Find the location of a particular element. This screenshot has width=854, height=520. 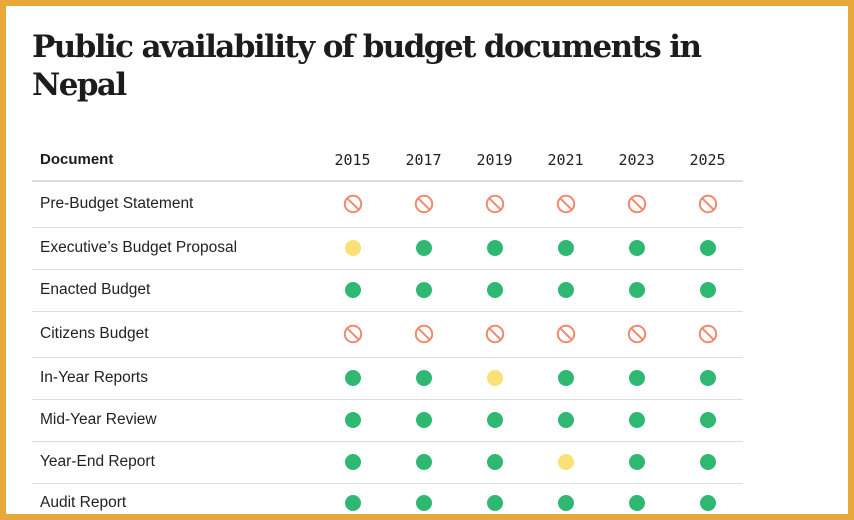

document-label: Mid-Year Review is located at coordinates (174, 420).